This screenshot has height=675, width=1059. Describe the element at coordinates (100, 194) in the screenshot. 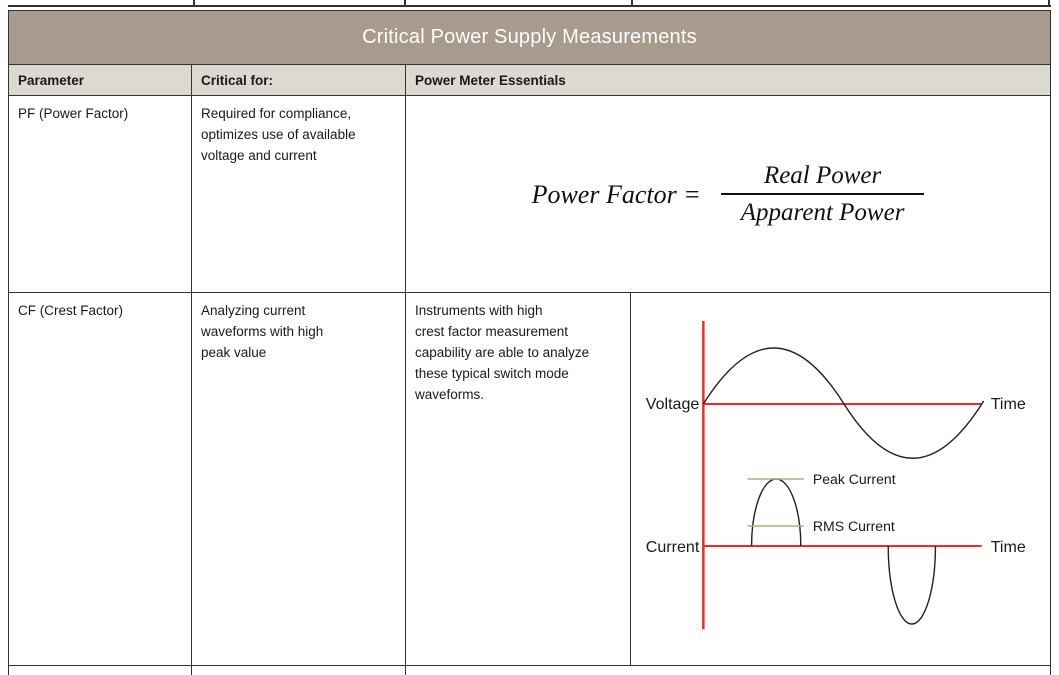

I see `pf-parameter-cell: PF (Power Factor)` at that location.